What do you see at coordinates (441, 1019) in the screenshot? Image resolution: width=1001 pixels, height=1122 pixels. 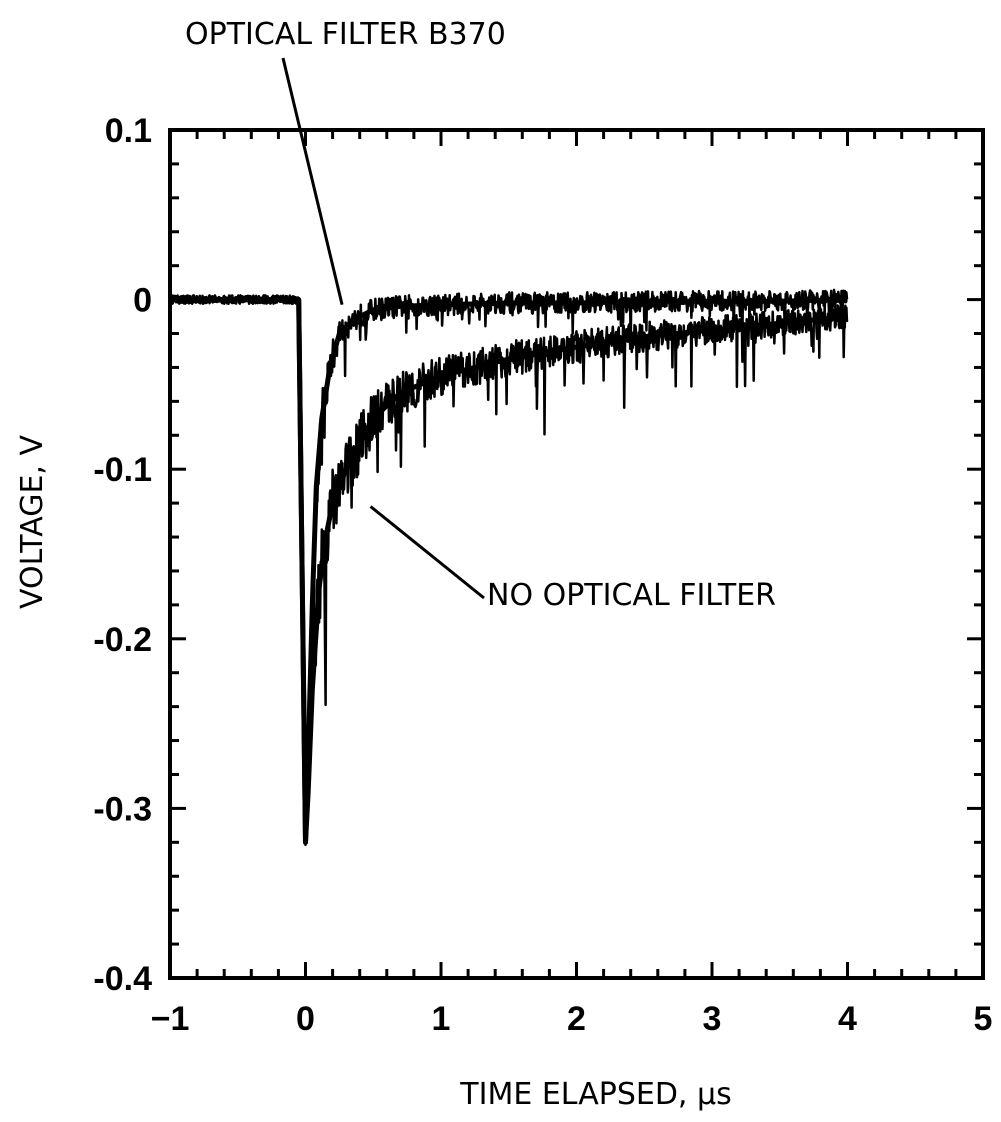 I see `x-tick-label: 1` at bounding box center [441, 1019].